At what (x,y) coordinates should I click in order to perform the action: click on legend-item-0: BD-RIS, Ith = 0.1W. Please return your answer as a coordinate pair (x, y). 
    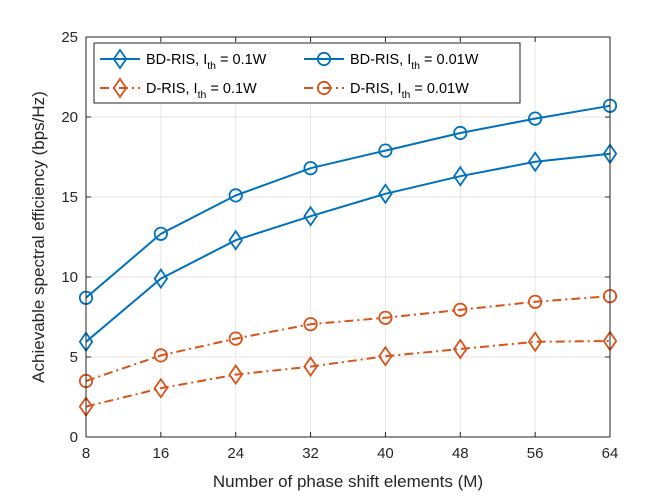
    Looking at the image, I should click on (183, 60).